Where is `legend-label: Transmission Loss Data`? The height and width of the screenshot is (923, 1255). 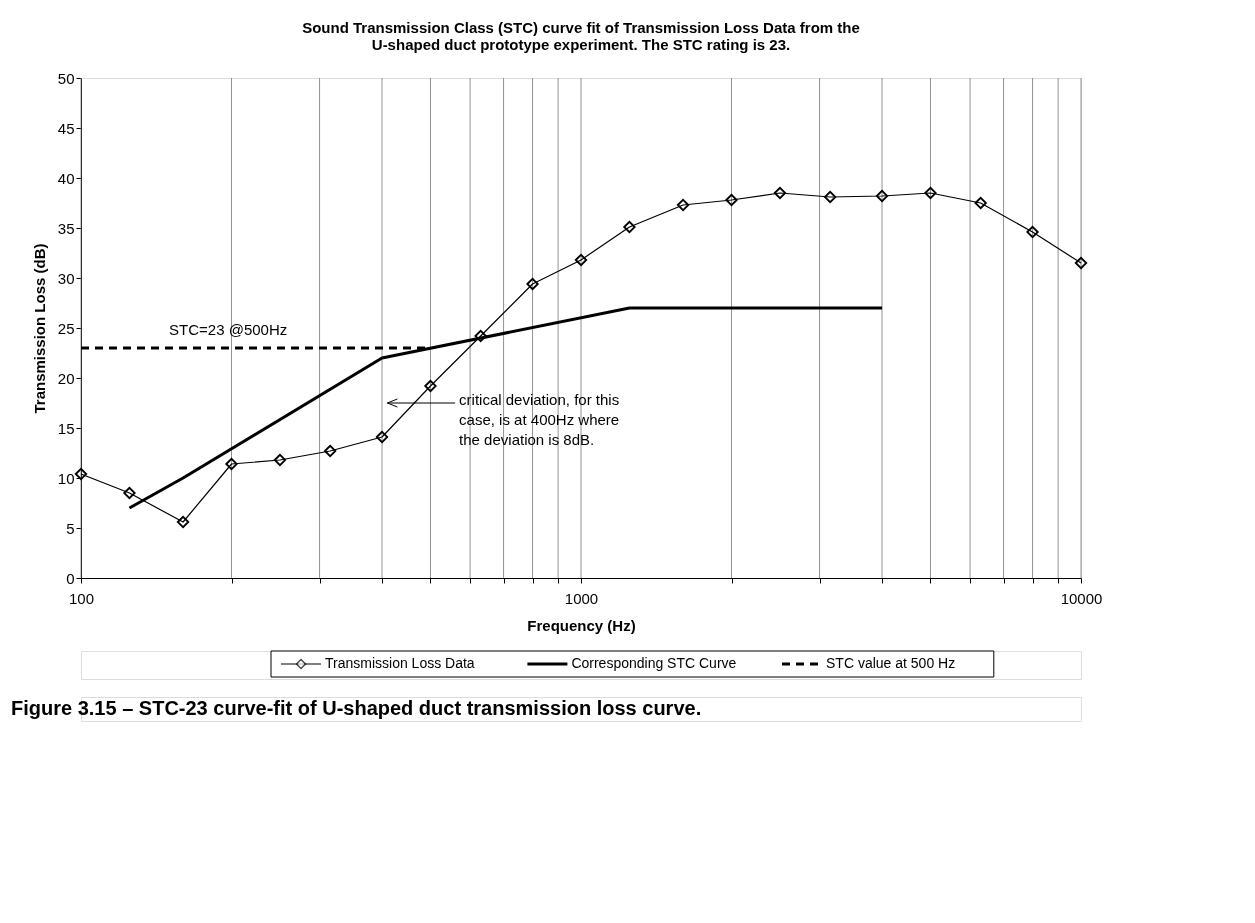 legend-label: Transmission Loss Data is located at coordinates (400, 663).